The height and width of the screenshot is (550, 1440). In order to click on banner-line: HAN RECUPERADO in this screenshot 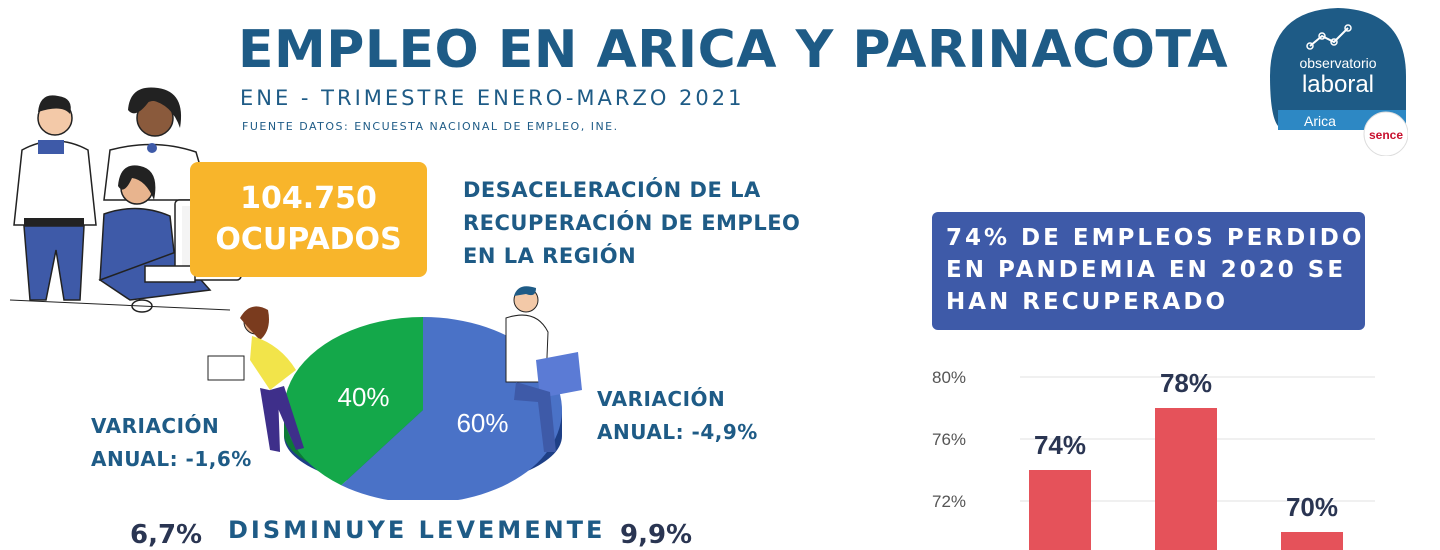, I will do `click(1087, 302)`.